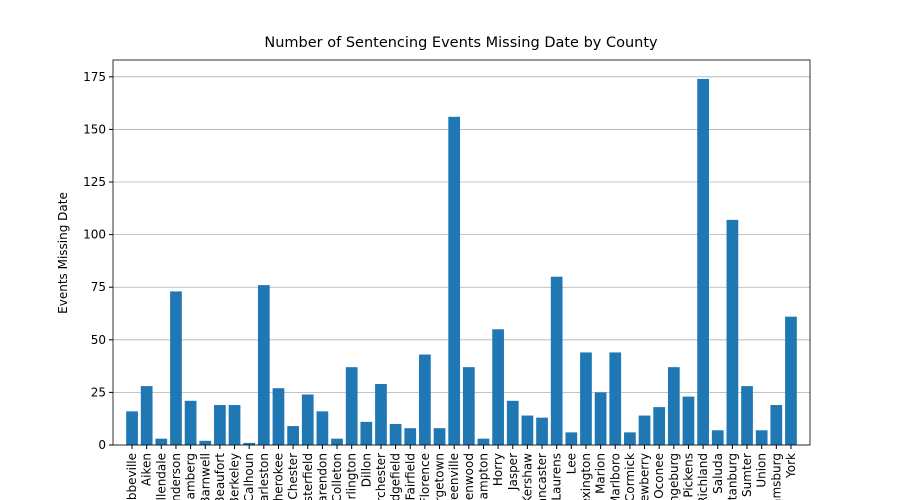 This screenshot has height=500, width=900. Describe the element at coordinates (98, 287) in the screenshot. I see `y-tick-label: 75` at that location.